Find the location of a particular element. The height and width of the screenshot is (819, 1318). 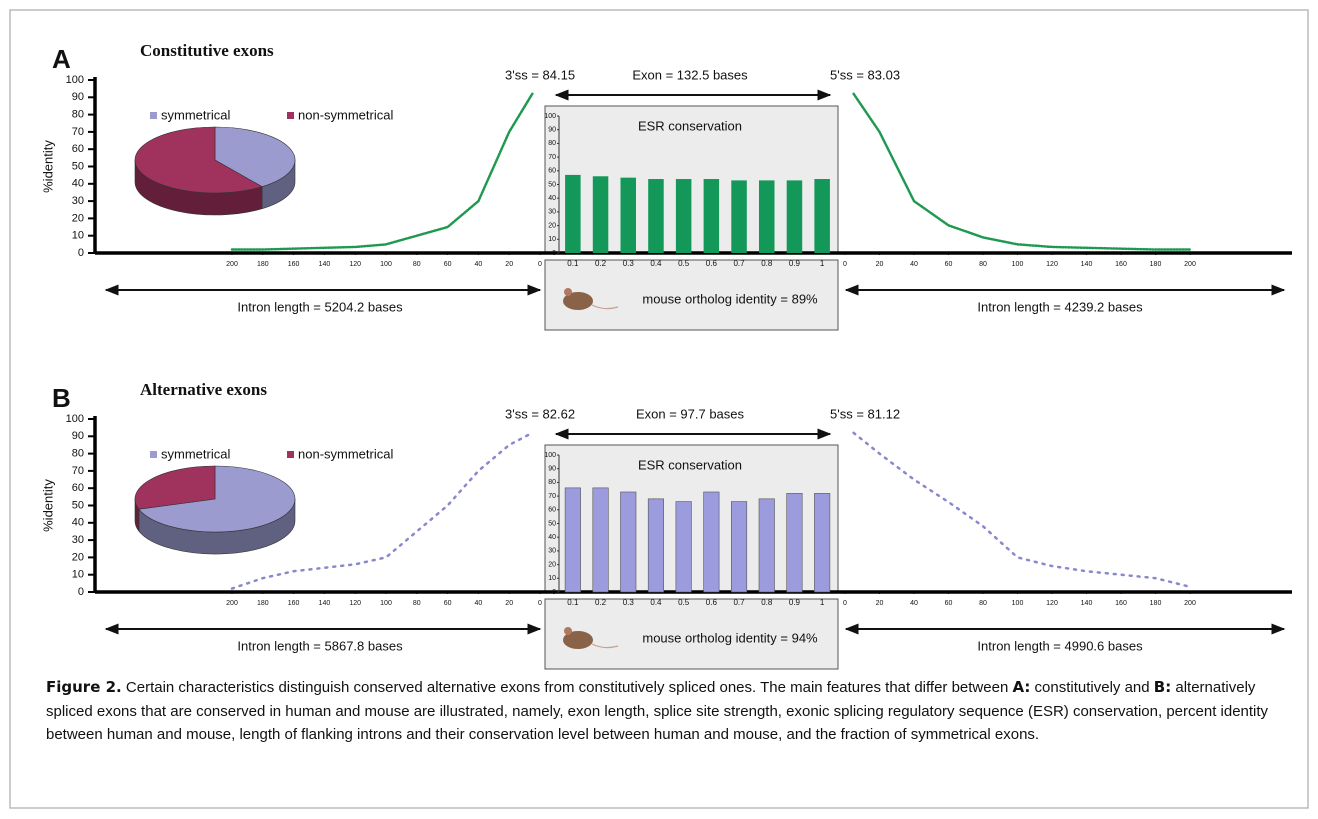

x-tick-label: 160 is located at coordinates (1121, 264).